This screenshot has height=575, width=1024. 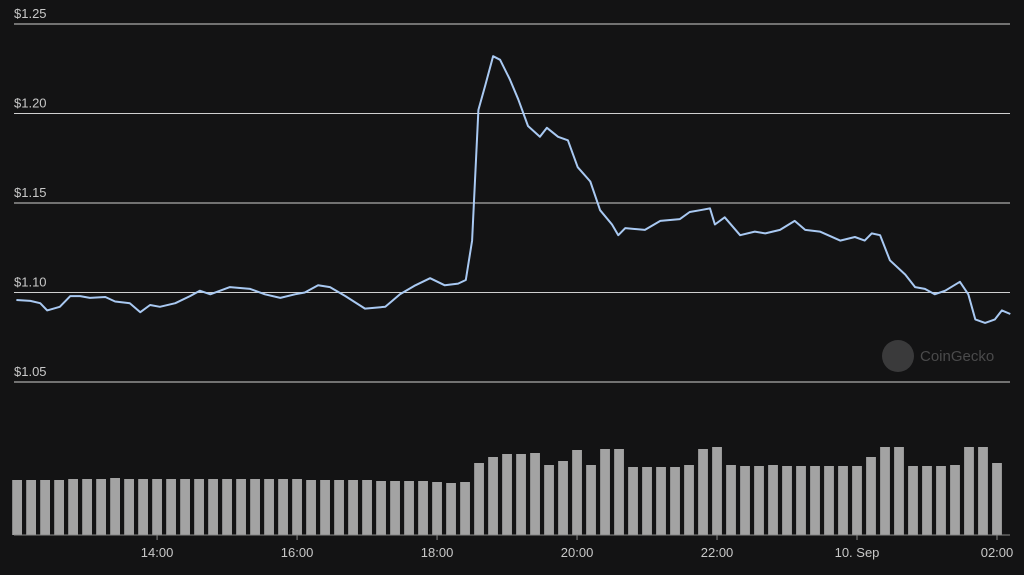 I want to click on watermark-logo, so click(x=898, y=356).